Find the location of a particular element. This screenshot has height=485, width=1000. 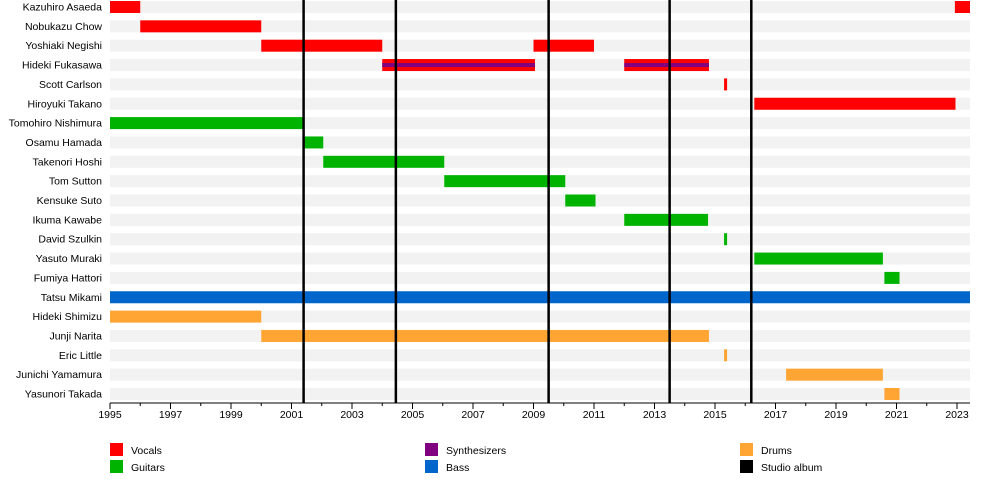

member-label: Osamu Hamada is located at coordinates (64, 143).